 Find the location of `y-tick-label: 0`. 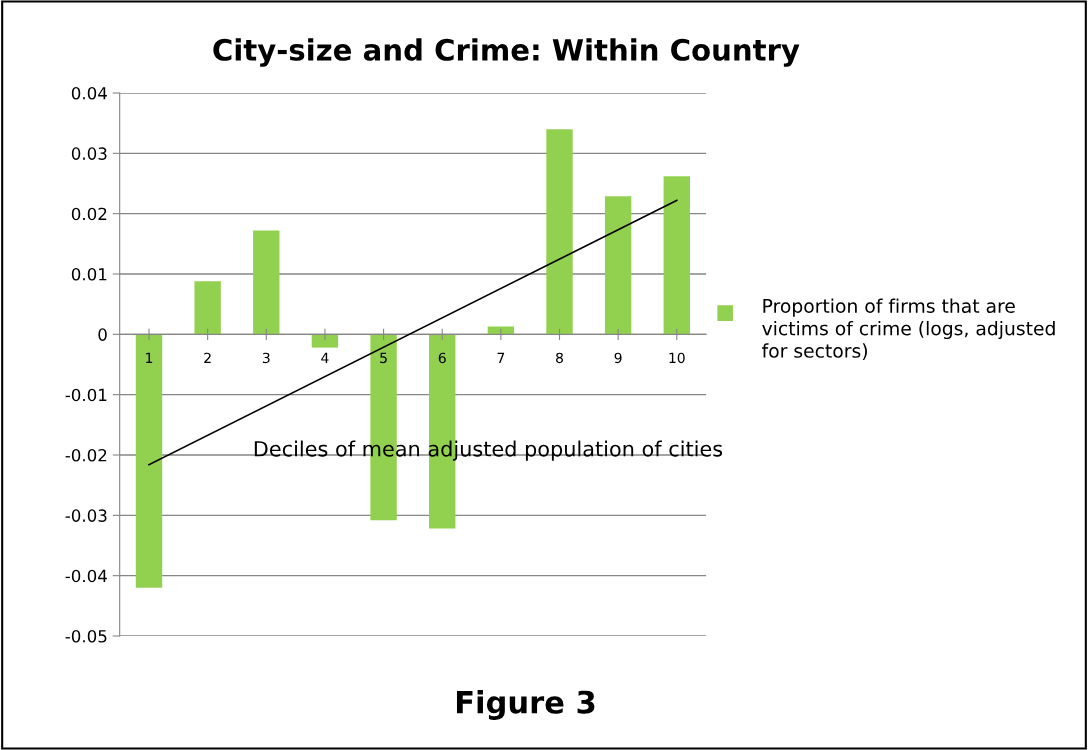

y-tick-label: 0 is located at coordinates (102, 334).